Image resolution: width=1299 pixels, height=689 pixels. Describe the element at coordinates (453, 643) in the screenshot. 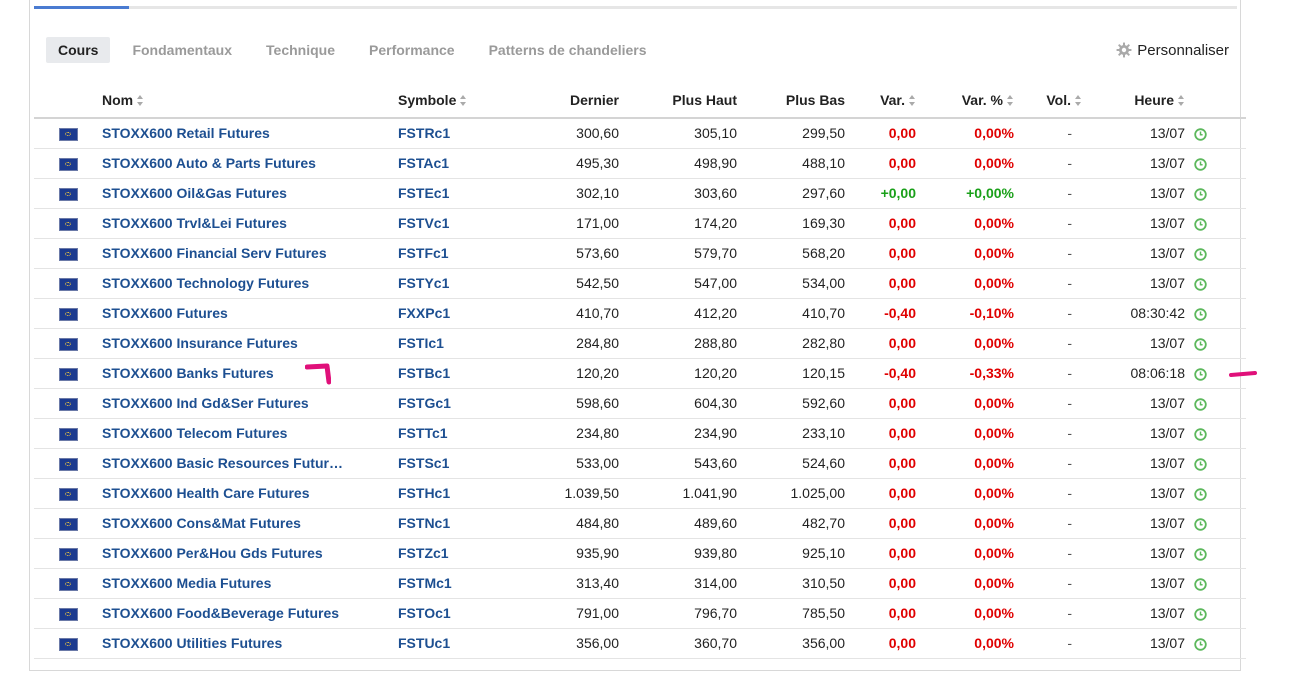

I see `row-symbol-cell: FSTUc1` at that location.